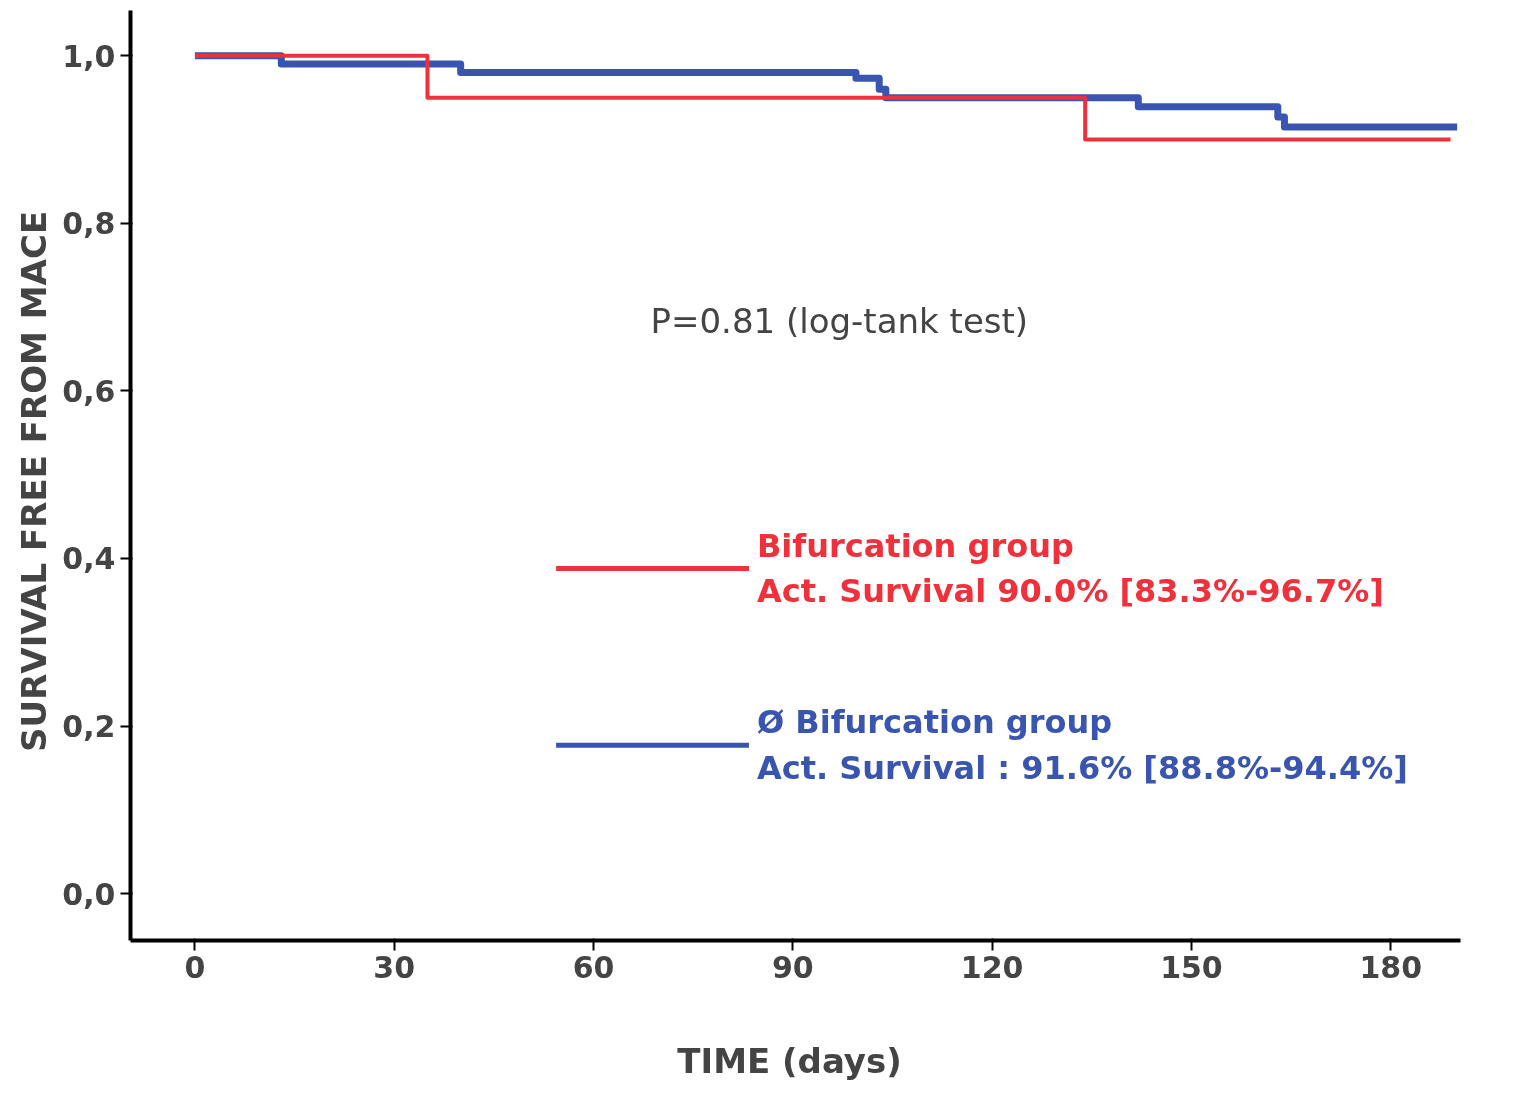 The height and width of the screenshot is (1117, 1521). Describe the element at coordinates (992, 967) in the screenshot. I see `x-tick-label: 120` at that location.